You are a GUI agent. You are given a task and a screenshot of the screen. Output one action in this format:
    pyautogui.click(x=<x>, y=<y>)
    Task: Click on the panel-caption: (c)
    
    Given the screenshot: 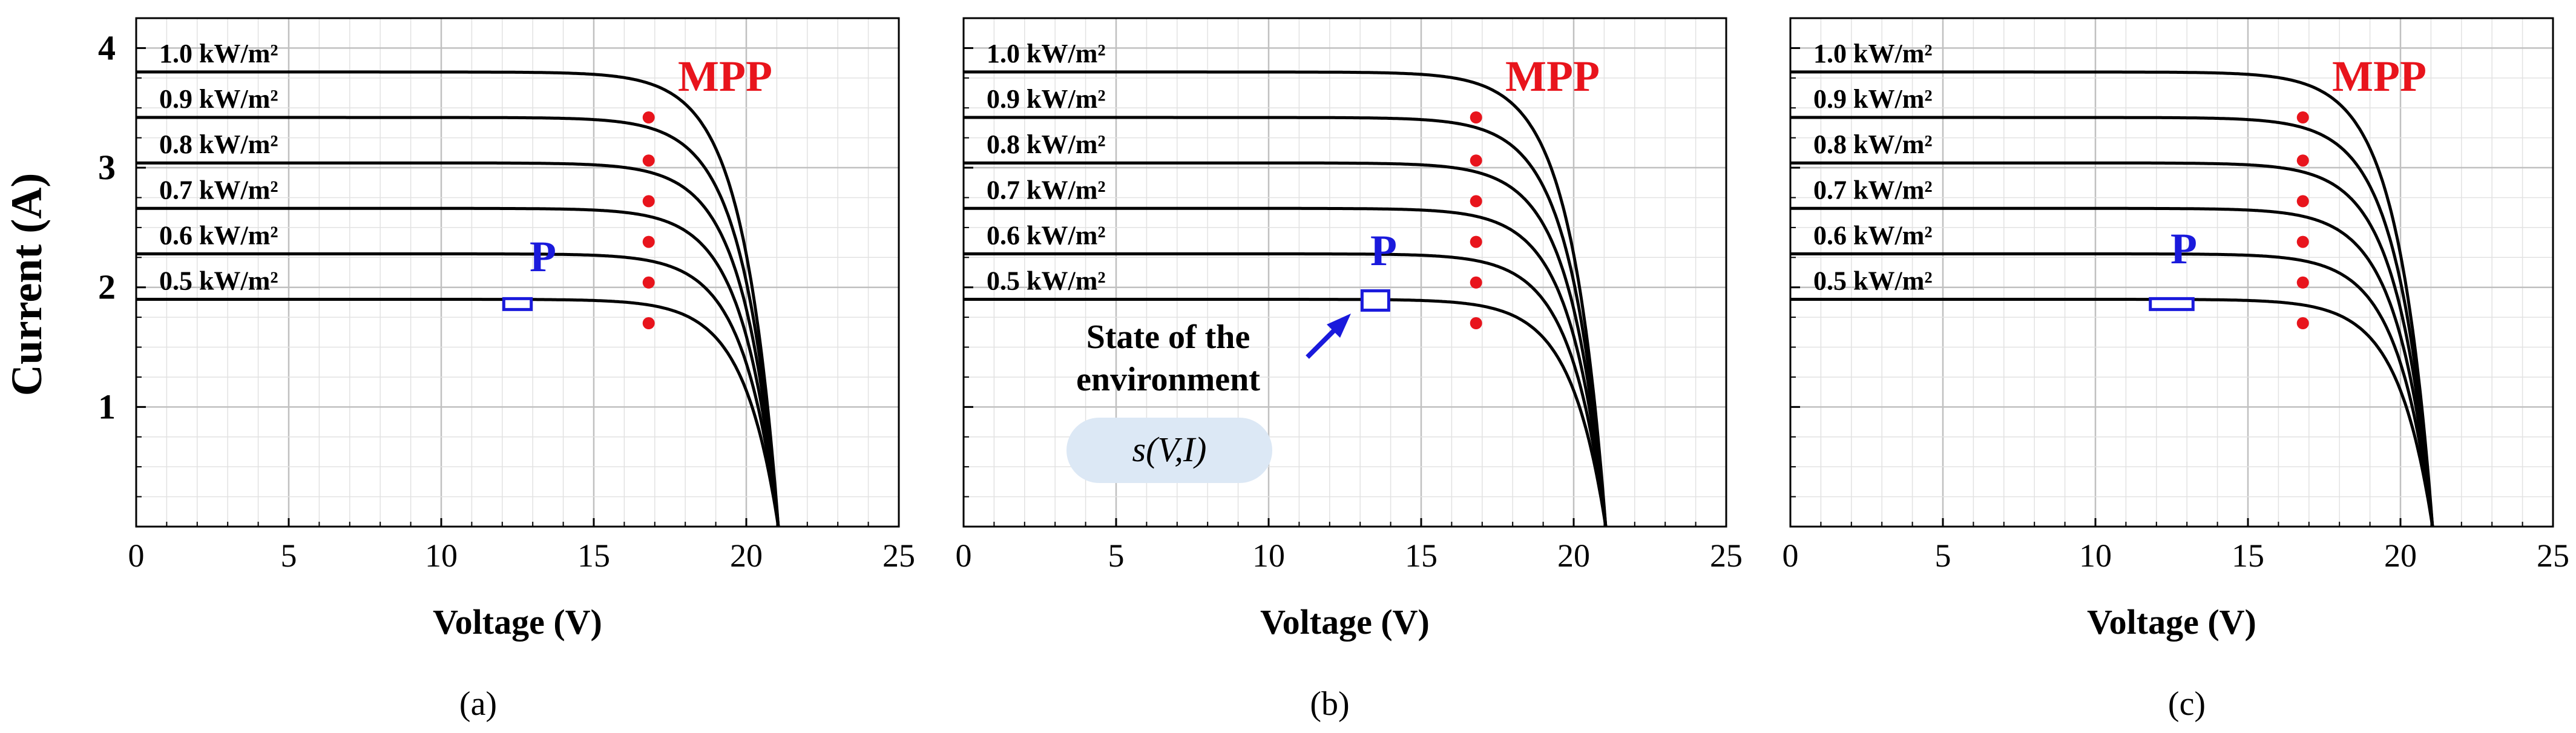 What is the action you would take?
    pyautogui.click(x=2187, y=704)
    